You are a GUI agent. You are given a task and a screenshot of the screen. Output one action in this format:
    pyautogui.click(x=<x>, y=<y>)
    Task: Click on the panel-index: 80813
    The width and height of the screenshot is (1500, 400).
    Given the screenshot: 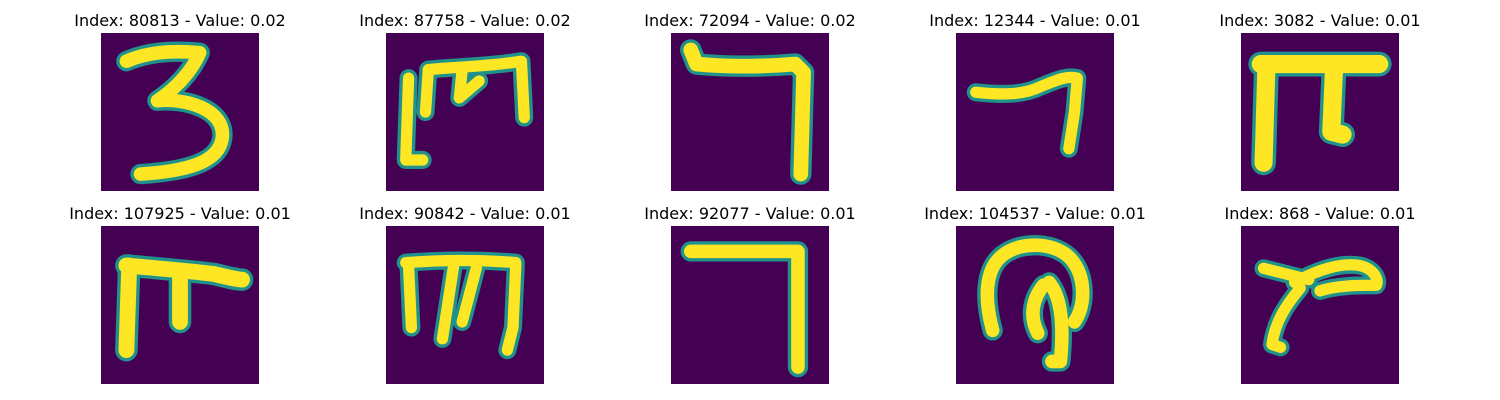 What is the action you would take?
    pyautogui.click(x=154, y=20)
    